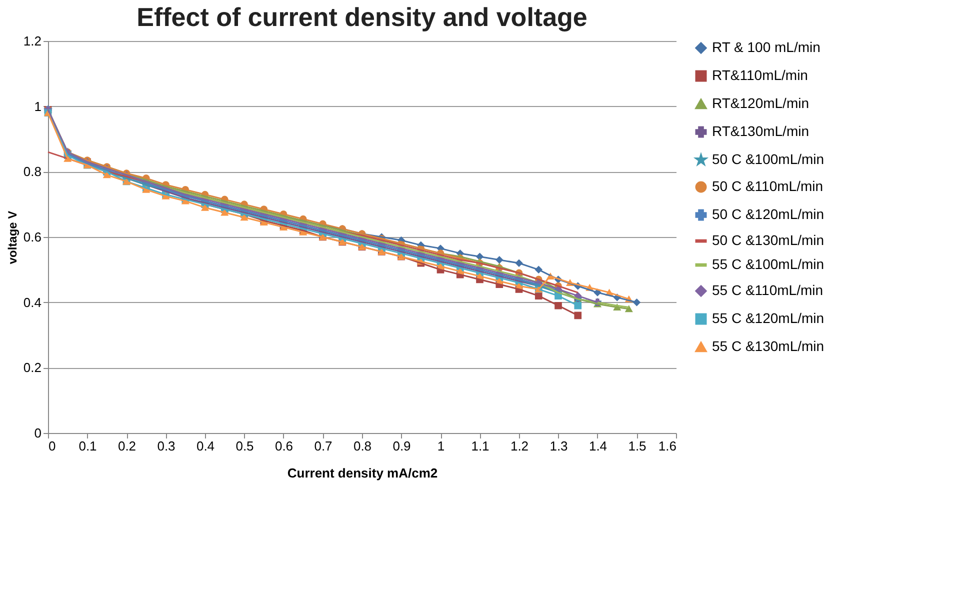  I want to click on y-tick-label: 0.2, so click(32, 368).